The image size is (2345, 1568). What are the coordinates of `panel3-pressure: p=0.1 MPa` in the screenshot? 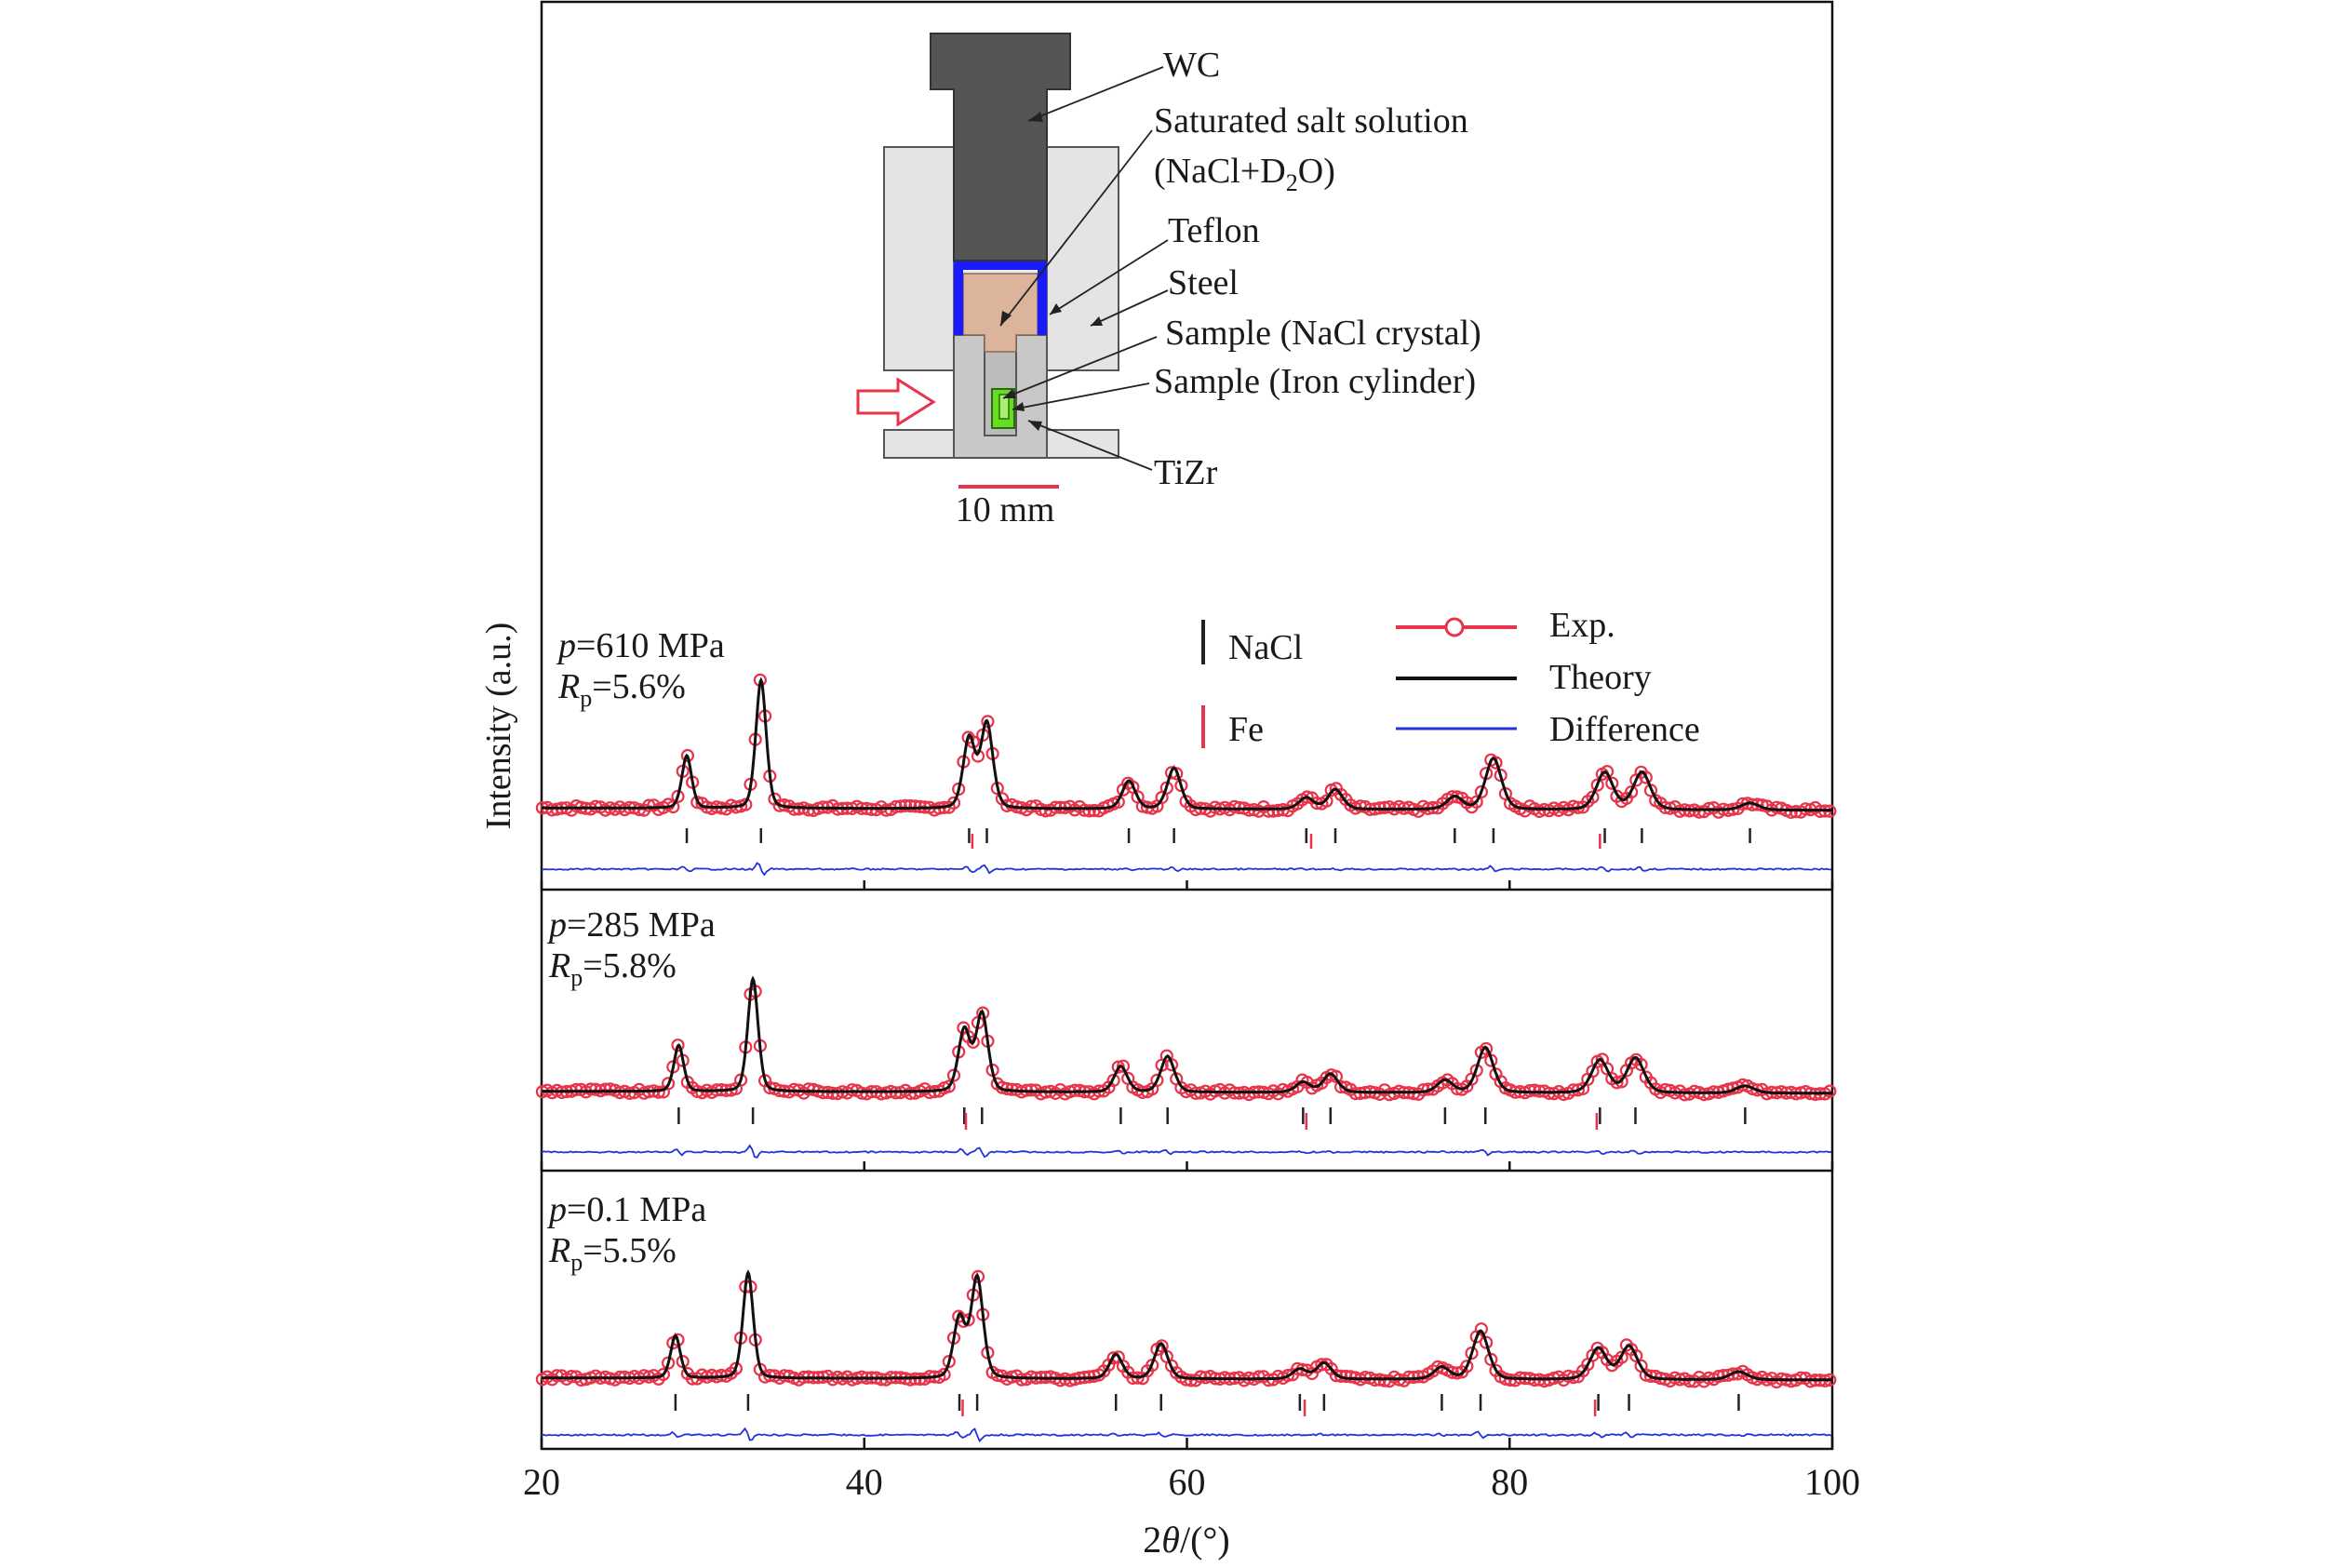 It's located at (626, 1209).